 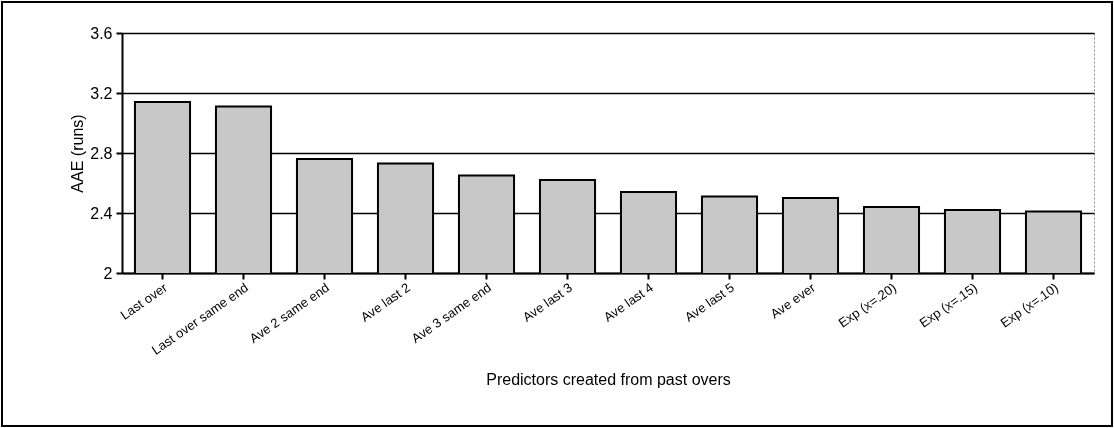 What do you see at coordinates (628, 302) in the screenshot?
I see `x-tick-label: Ave last 4` at bounding box center [628, 302].